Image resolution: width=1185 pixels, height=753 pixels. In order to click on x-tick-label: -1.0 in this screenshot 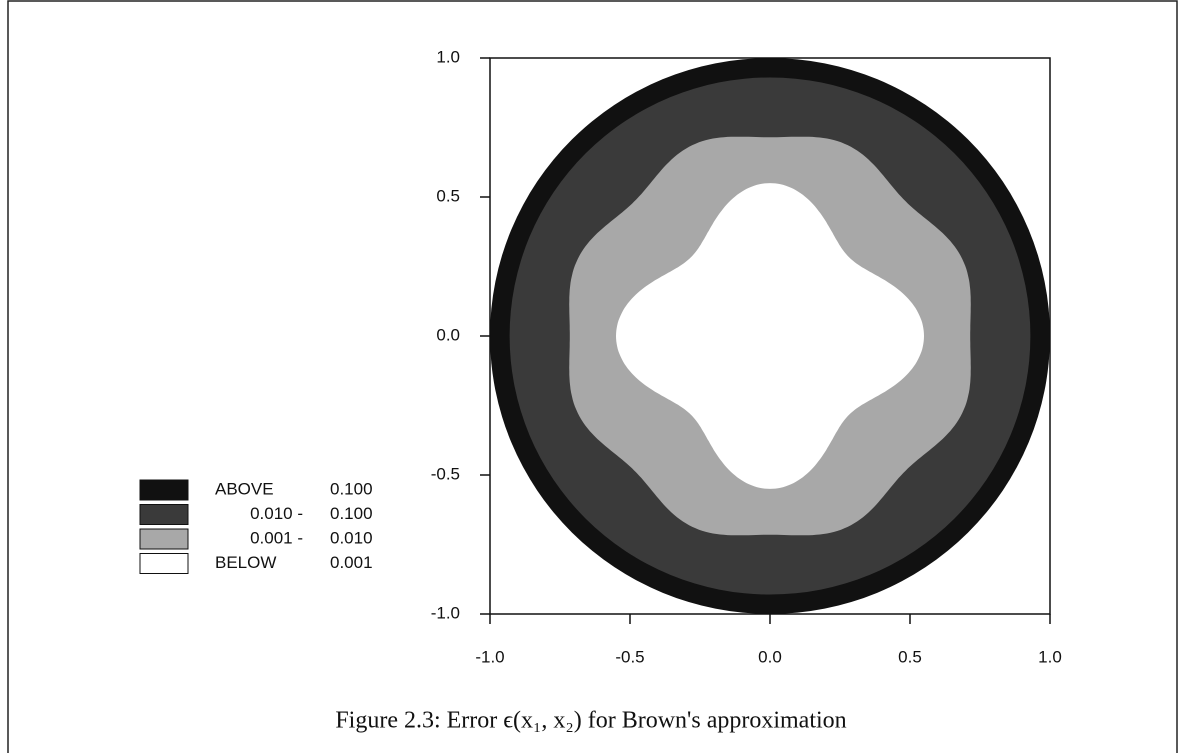, I will do `click(489, 656)`.